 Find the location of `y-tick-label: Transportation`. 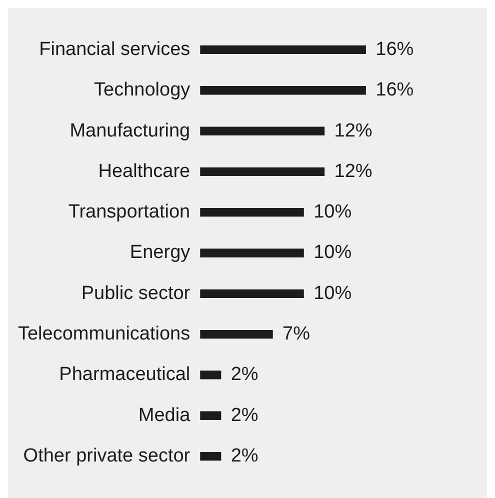

y-tick-label: Transportation is located at coordinates (129, 212).